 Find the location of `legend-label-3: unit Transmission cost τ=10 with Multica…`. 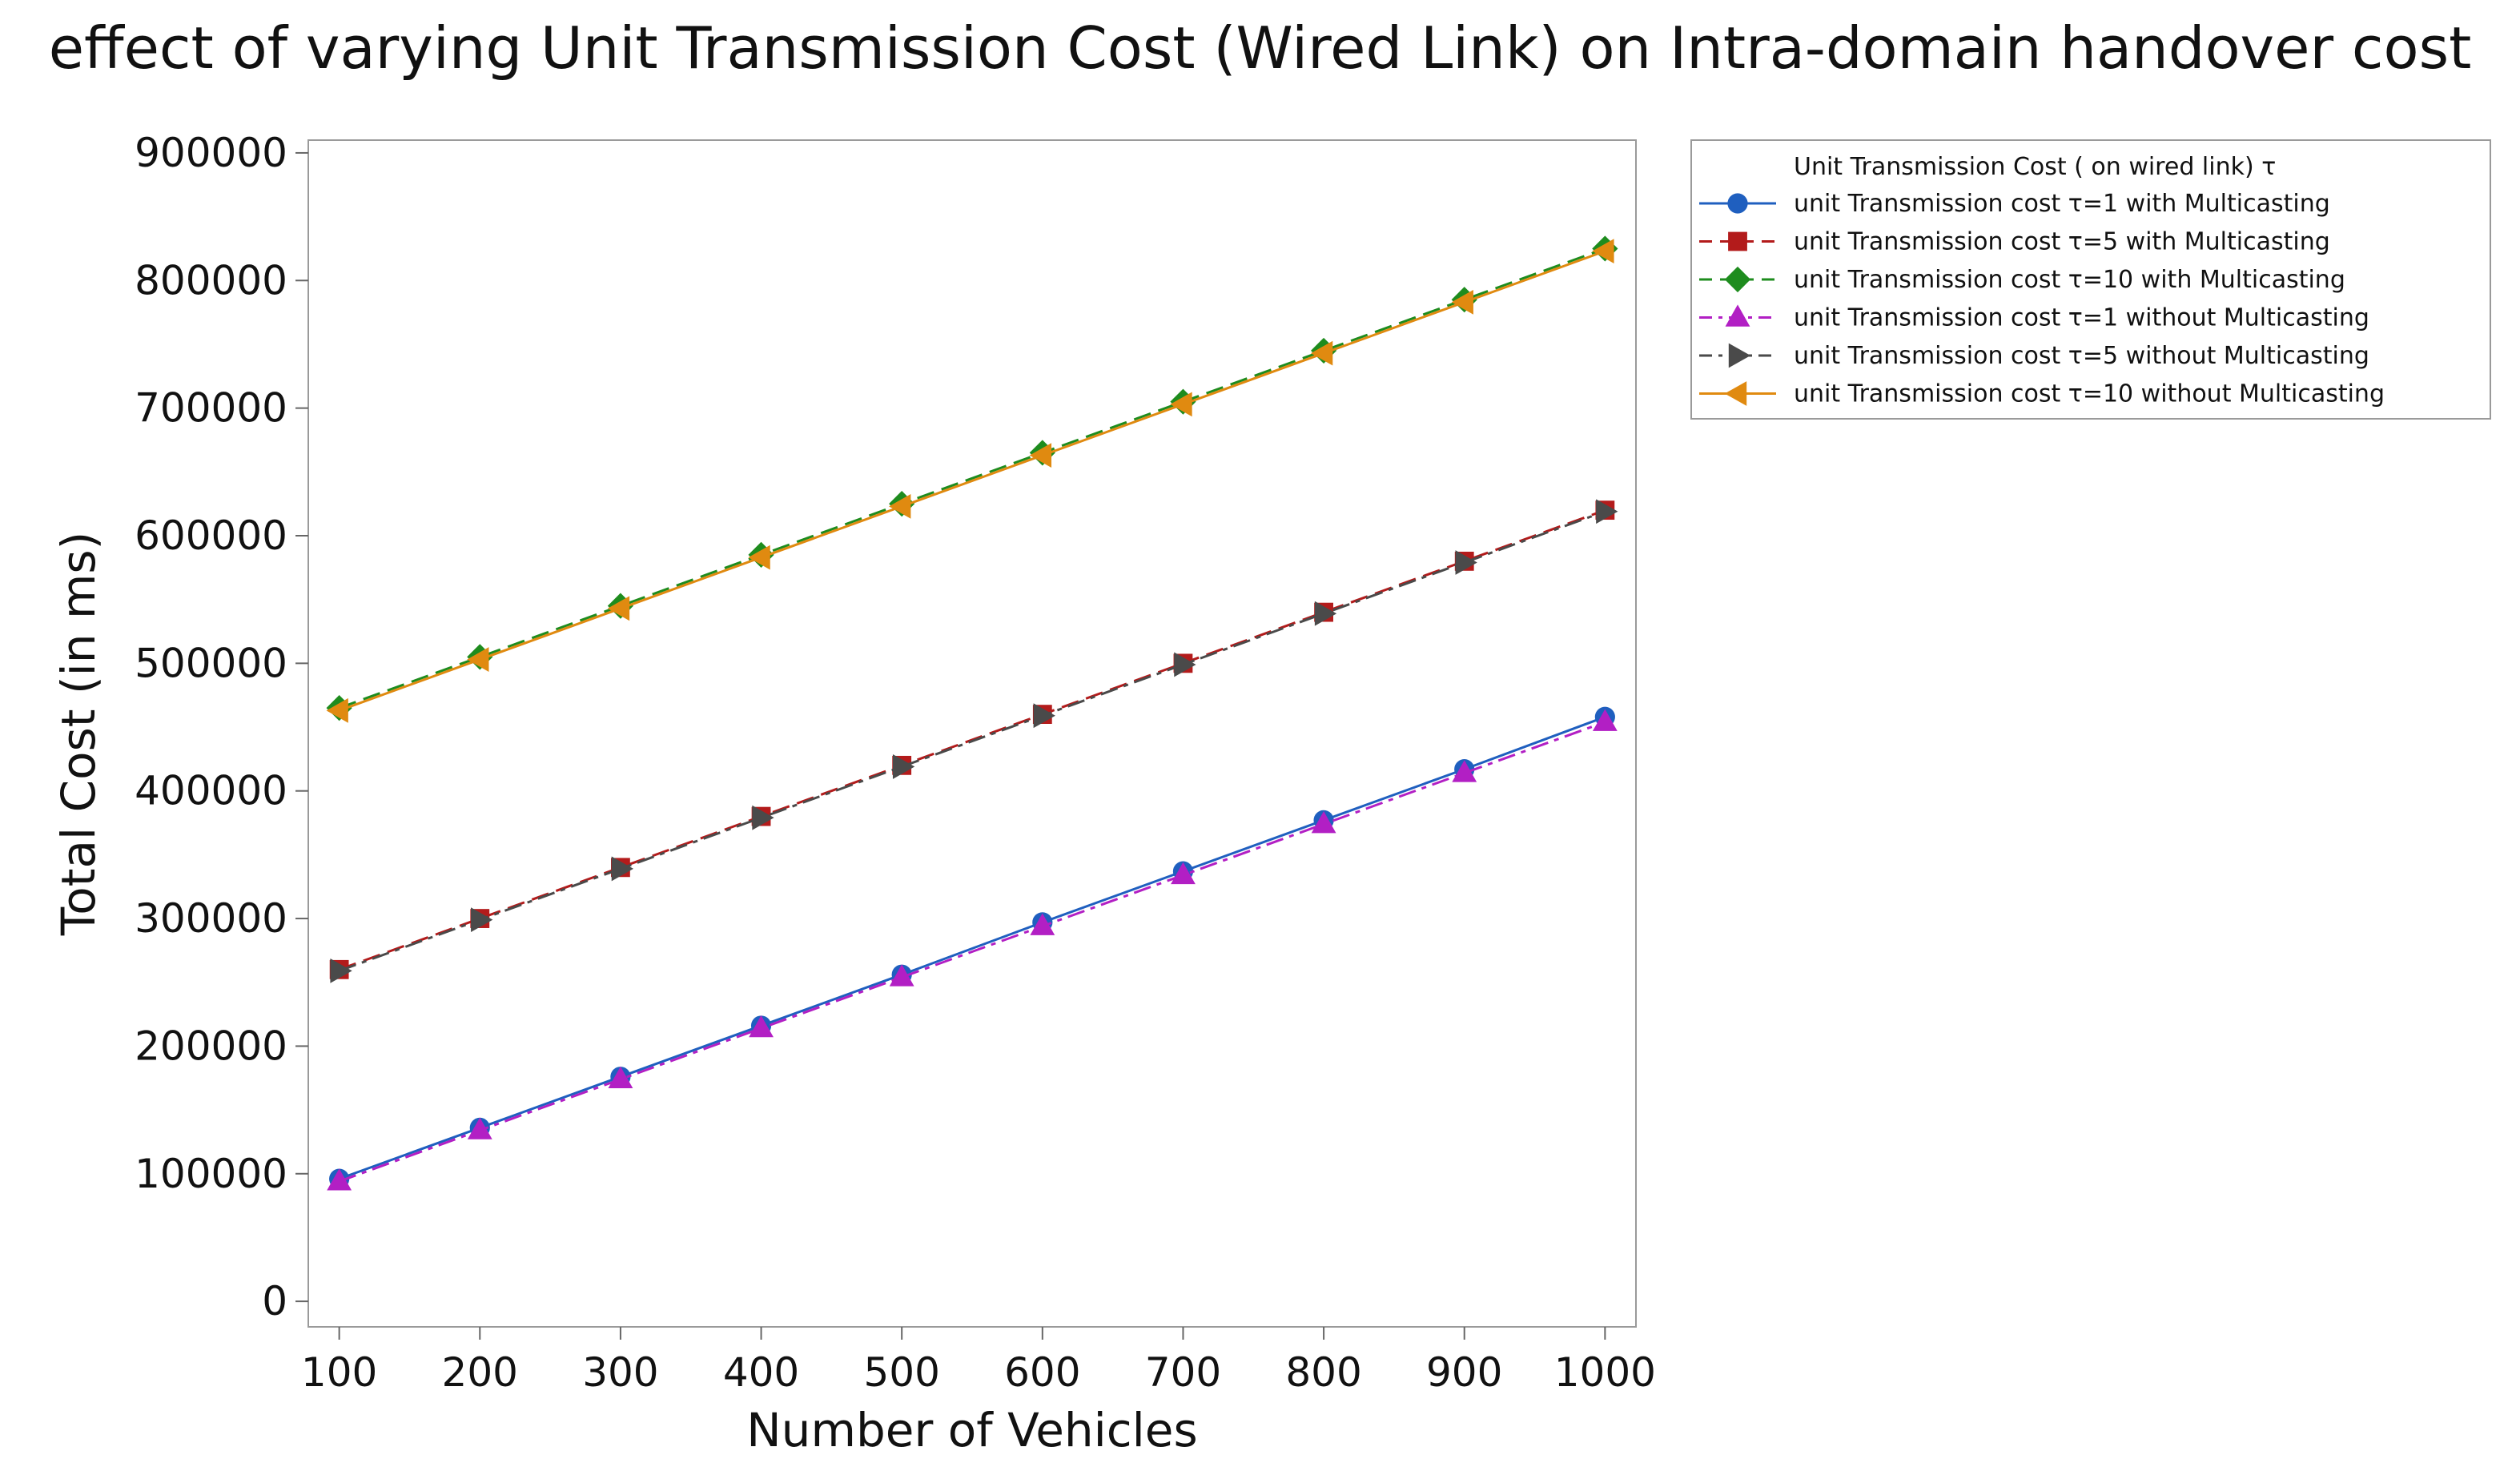

legend-label-3: unit Transmission cost τ=10 with Multica… is located at coordinates (2069, 280).